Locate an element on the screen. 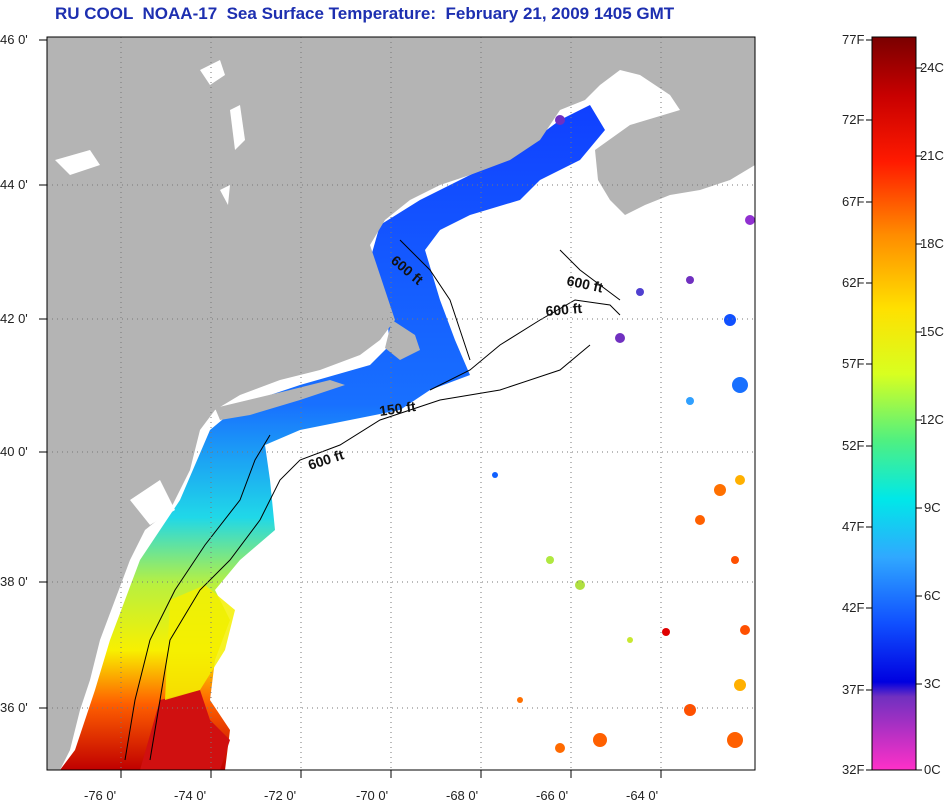 This screenshot has width=944, height=809. colorbar-ticks is located at coordinates (894, 405).